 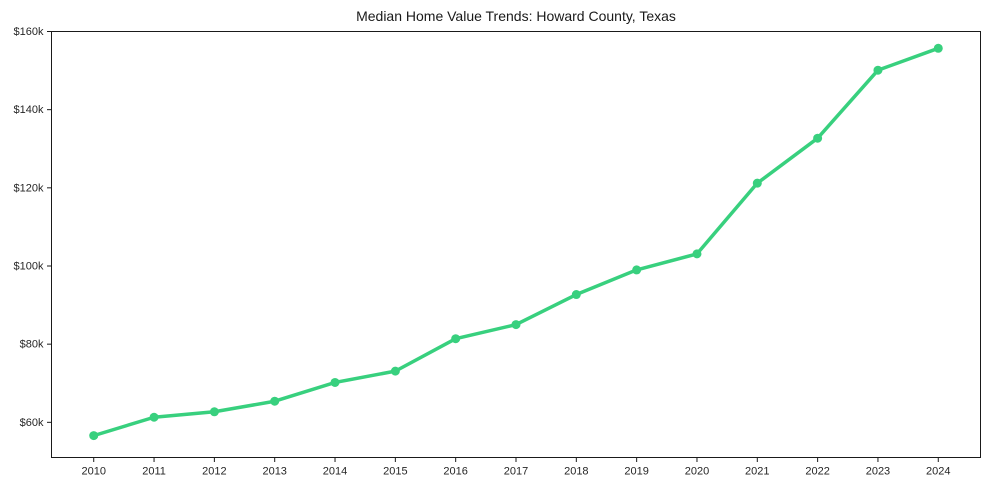 What do you see at coordinates (697, 254) in the screenshot?
I see `data-point-2020` at bounding box center [697, 254].